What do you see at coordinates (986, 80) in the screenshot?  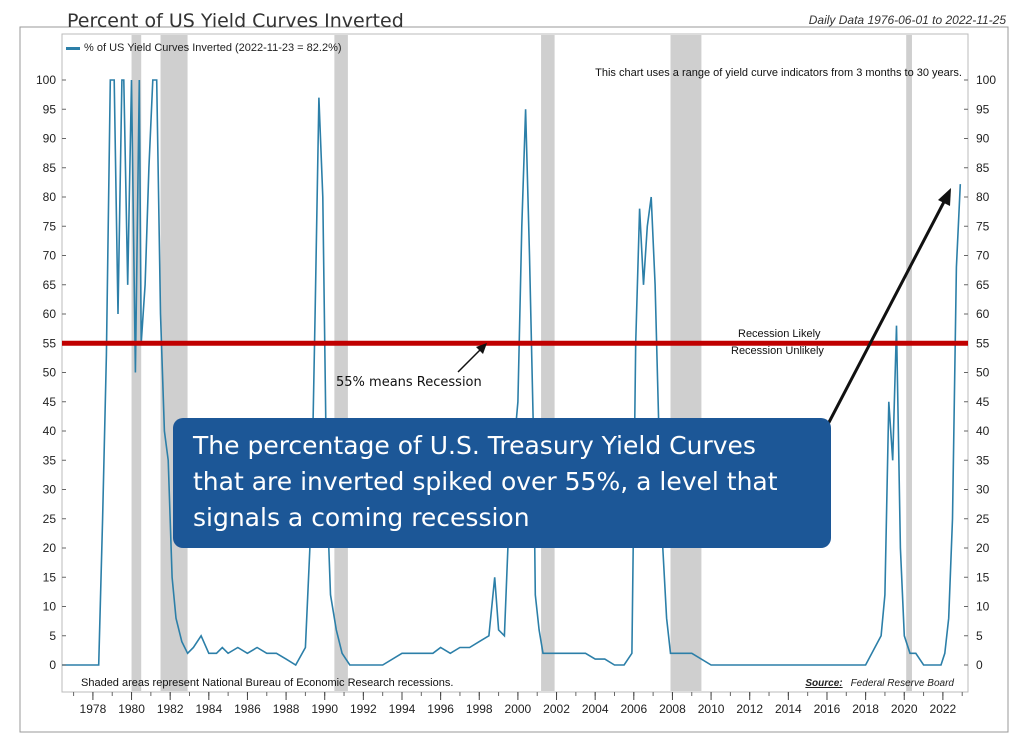 I see `y-tick-label-right: 100` at bounding box center [986, 80].